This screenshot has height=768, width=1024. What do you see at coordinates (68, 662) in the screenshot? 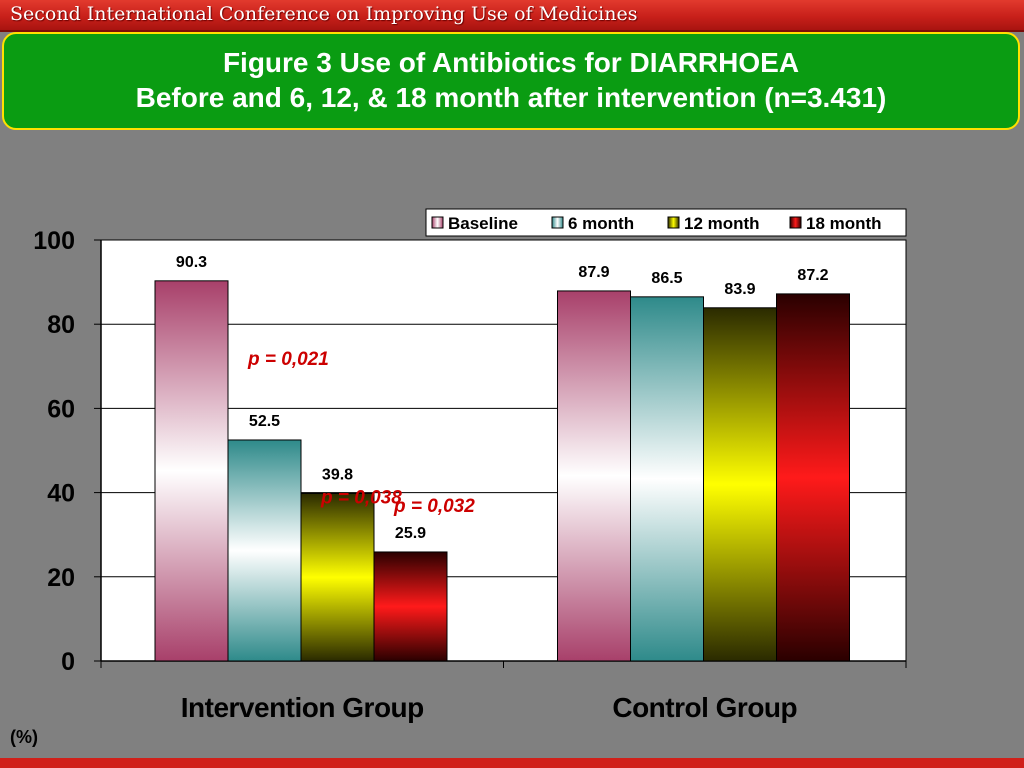
I see `y-tick-label: 0` at bounding box center [68, 662].